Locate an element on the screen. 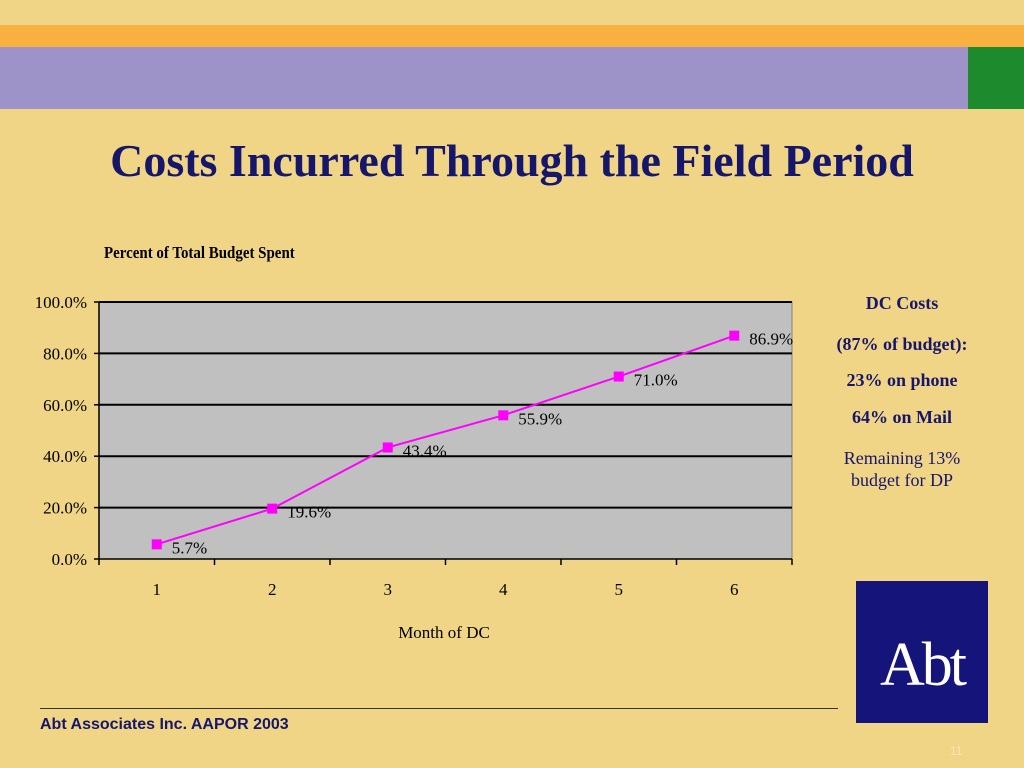  y-tick-label: 20.0% is located at coordinates (65, 508).